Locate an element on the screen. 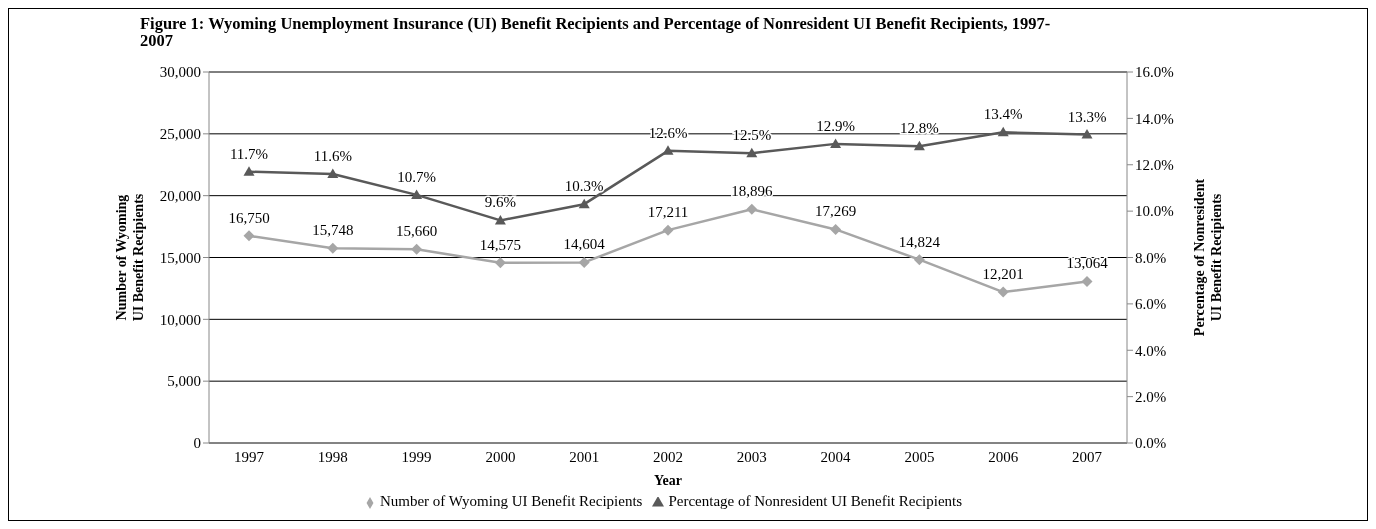  data-label: 17,269 is located at coordinates (835, 211).